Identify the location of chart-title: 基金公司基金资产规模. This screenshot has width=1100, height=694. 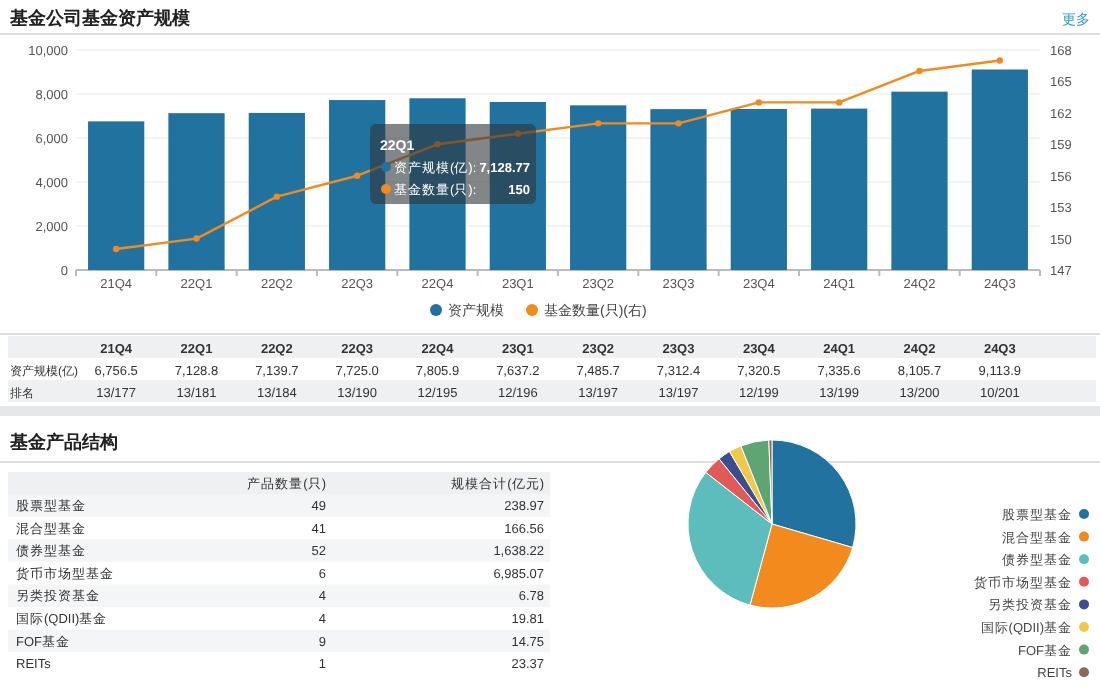
(100, 18).